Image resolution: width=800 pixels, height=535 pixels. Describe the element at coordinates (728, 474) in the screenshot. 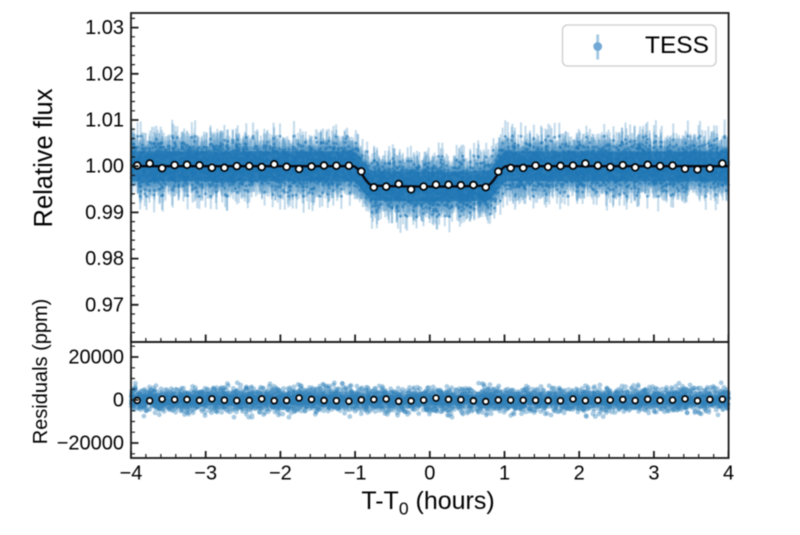

I see `svg-text: 4` at that location.